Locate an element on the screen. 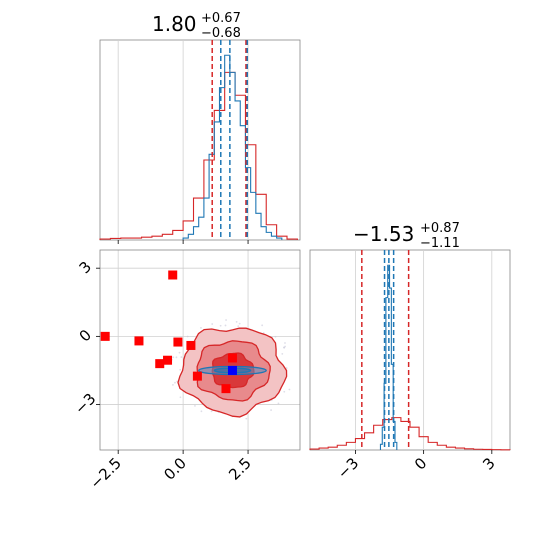 Image resolution: width=550 pixels, height=550 pixels. bottom-right-x-label-2: 3 is located at coordinates (488, 463).